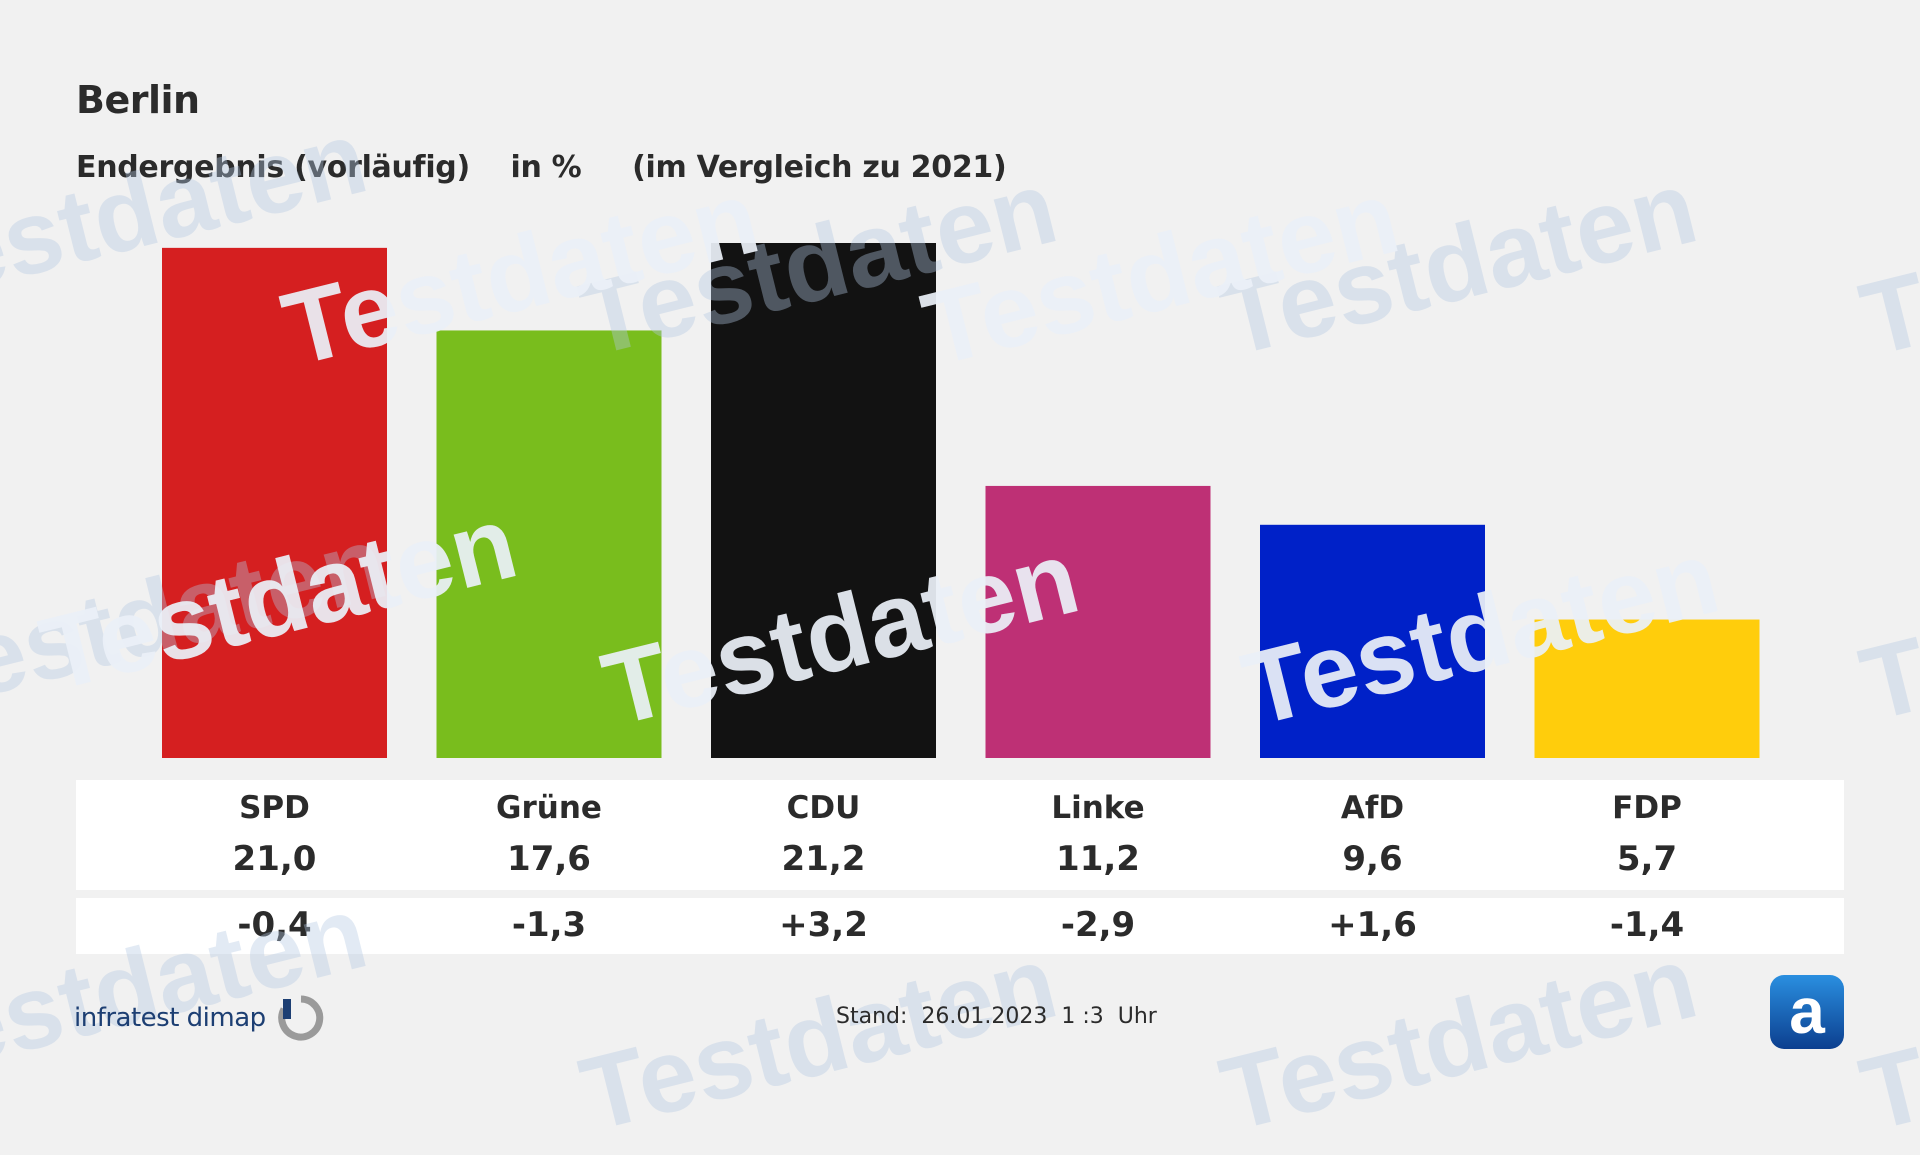  Describe the element at coordinates (1098, 621) in the screenshot. I see `bar-linke` at that location.